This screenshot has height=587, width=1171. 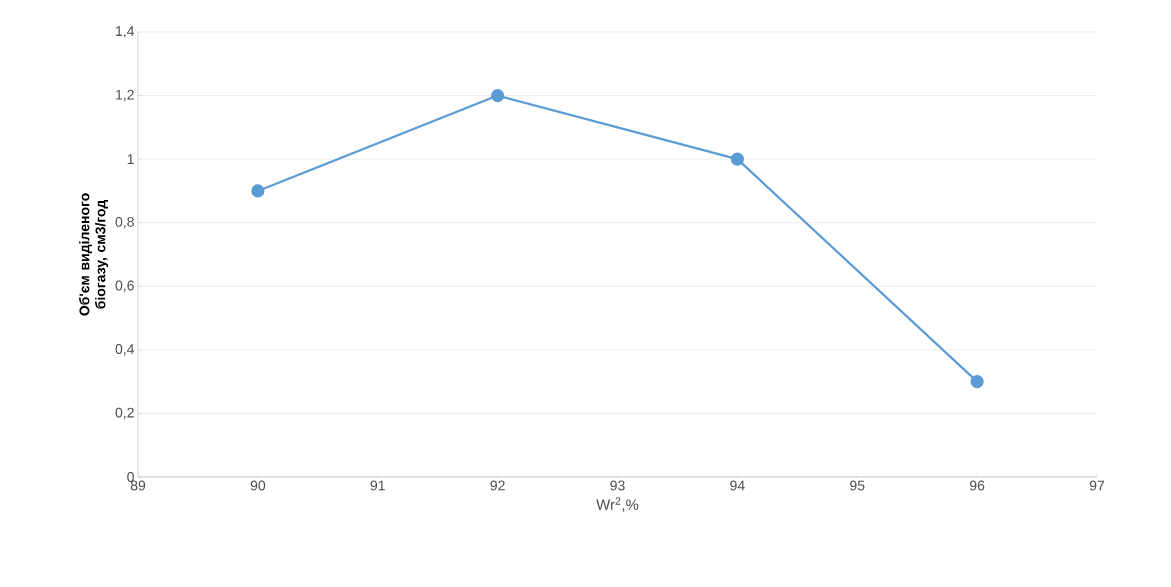 What do you see at coordinates (125, 95) in the screenshot?
I see `y-tick-label: 1,2` at bounding box center [125, 95].